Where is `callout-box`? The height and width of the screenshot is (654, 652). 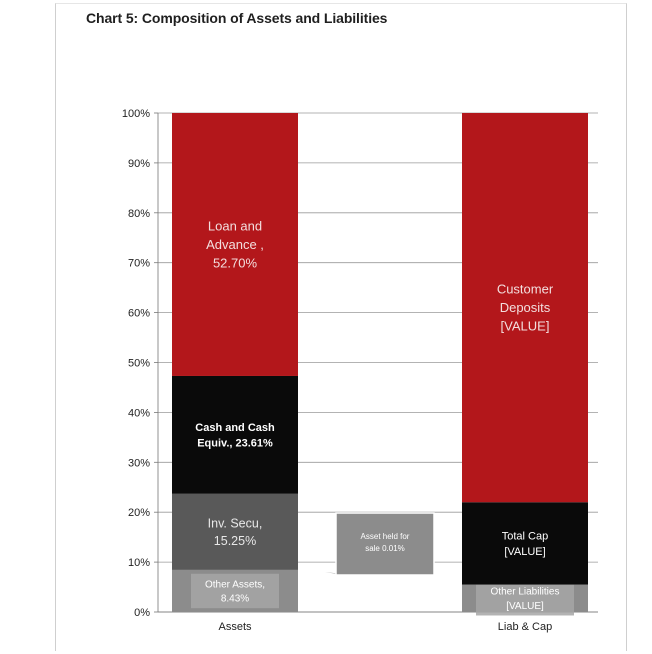
callout-box is located at coordinates (385, 544).